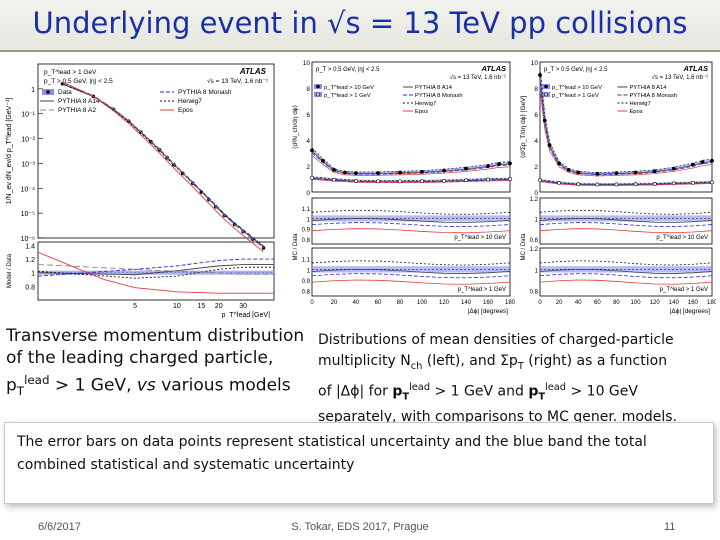 The height and width of the screenshot is (540, 720). Describe the element at coordinates (78, 81) in the screenshot. I see `header-kinematic-cut: p_T > 0.5 GeV, |η| < 2.5` at that location.